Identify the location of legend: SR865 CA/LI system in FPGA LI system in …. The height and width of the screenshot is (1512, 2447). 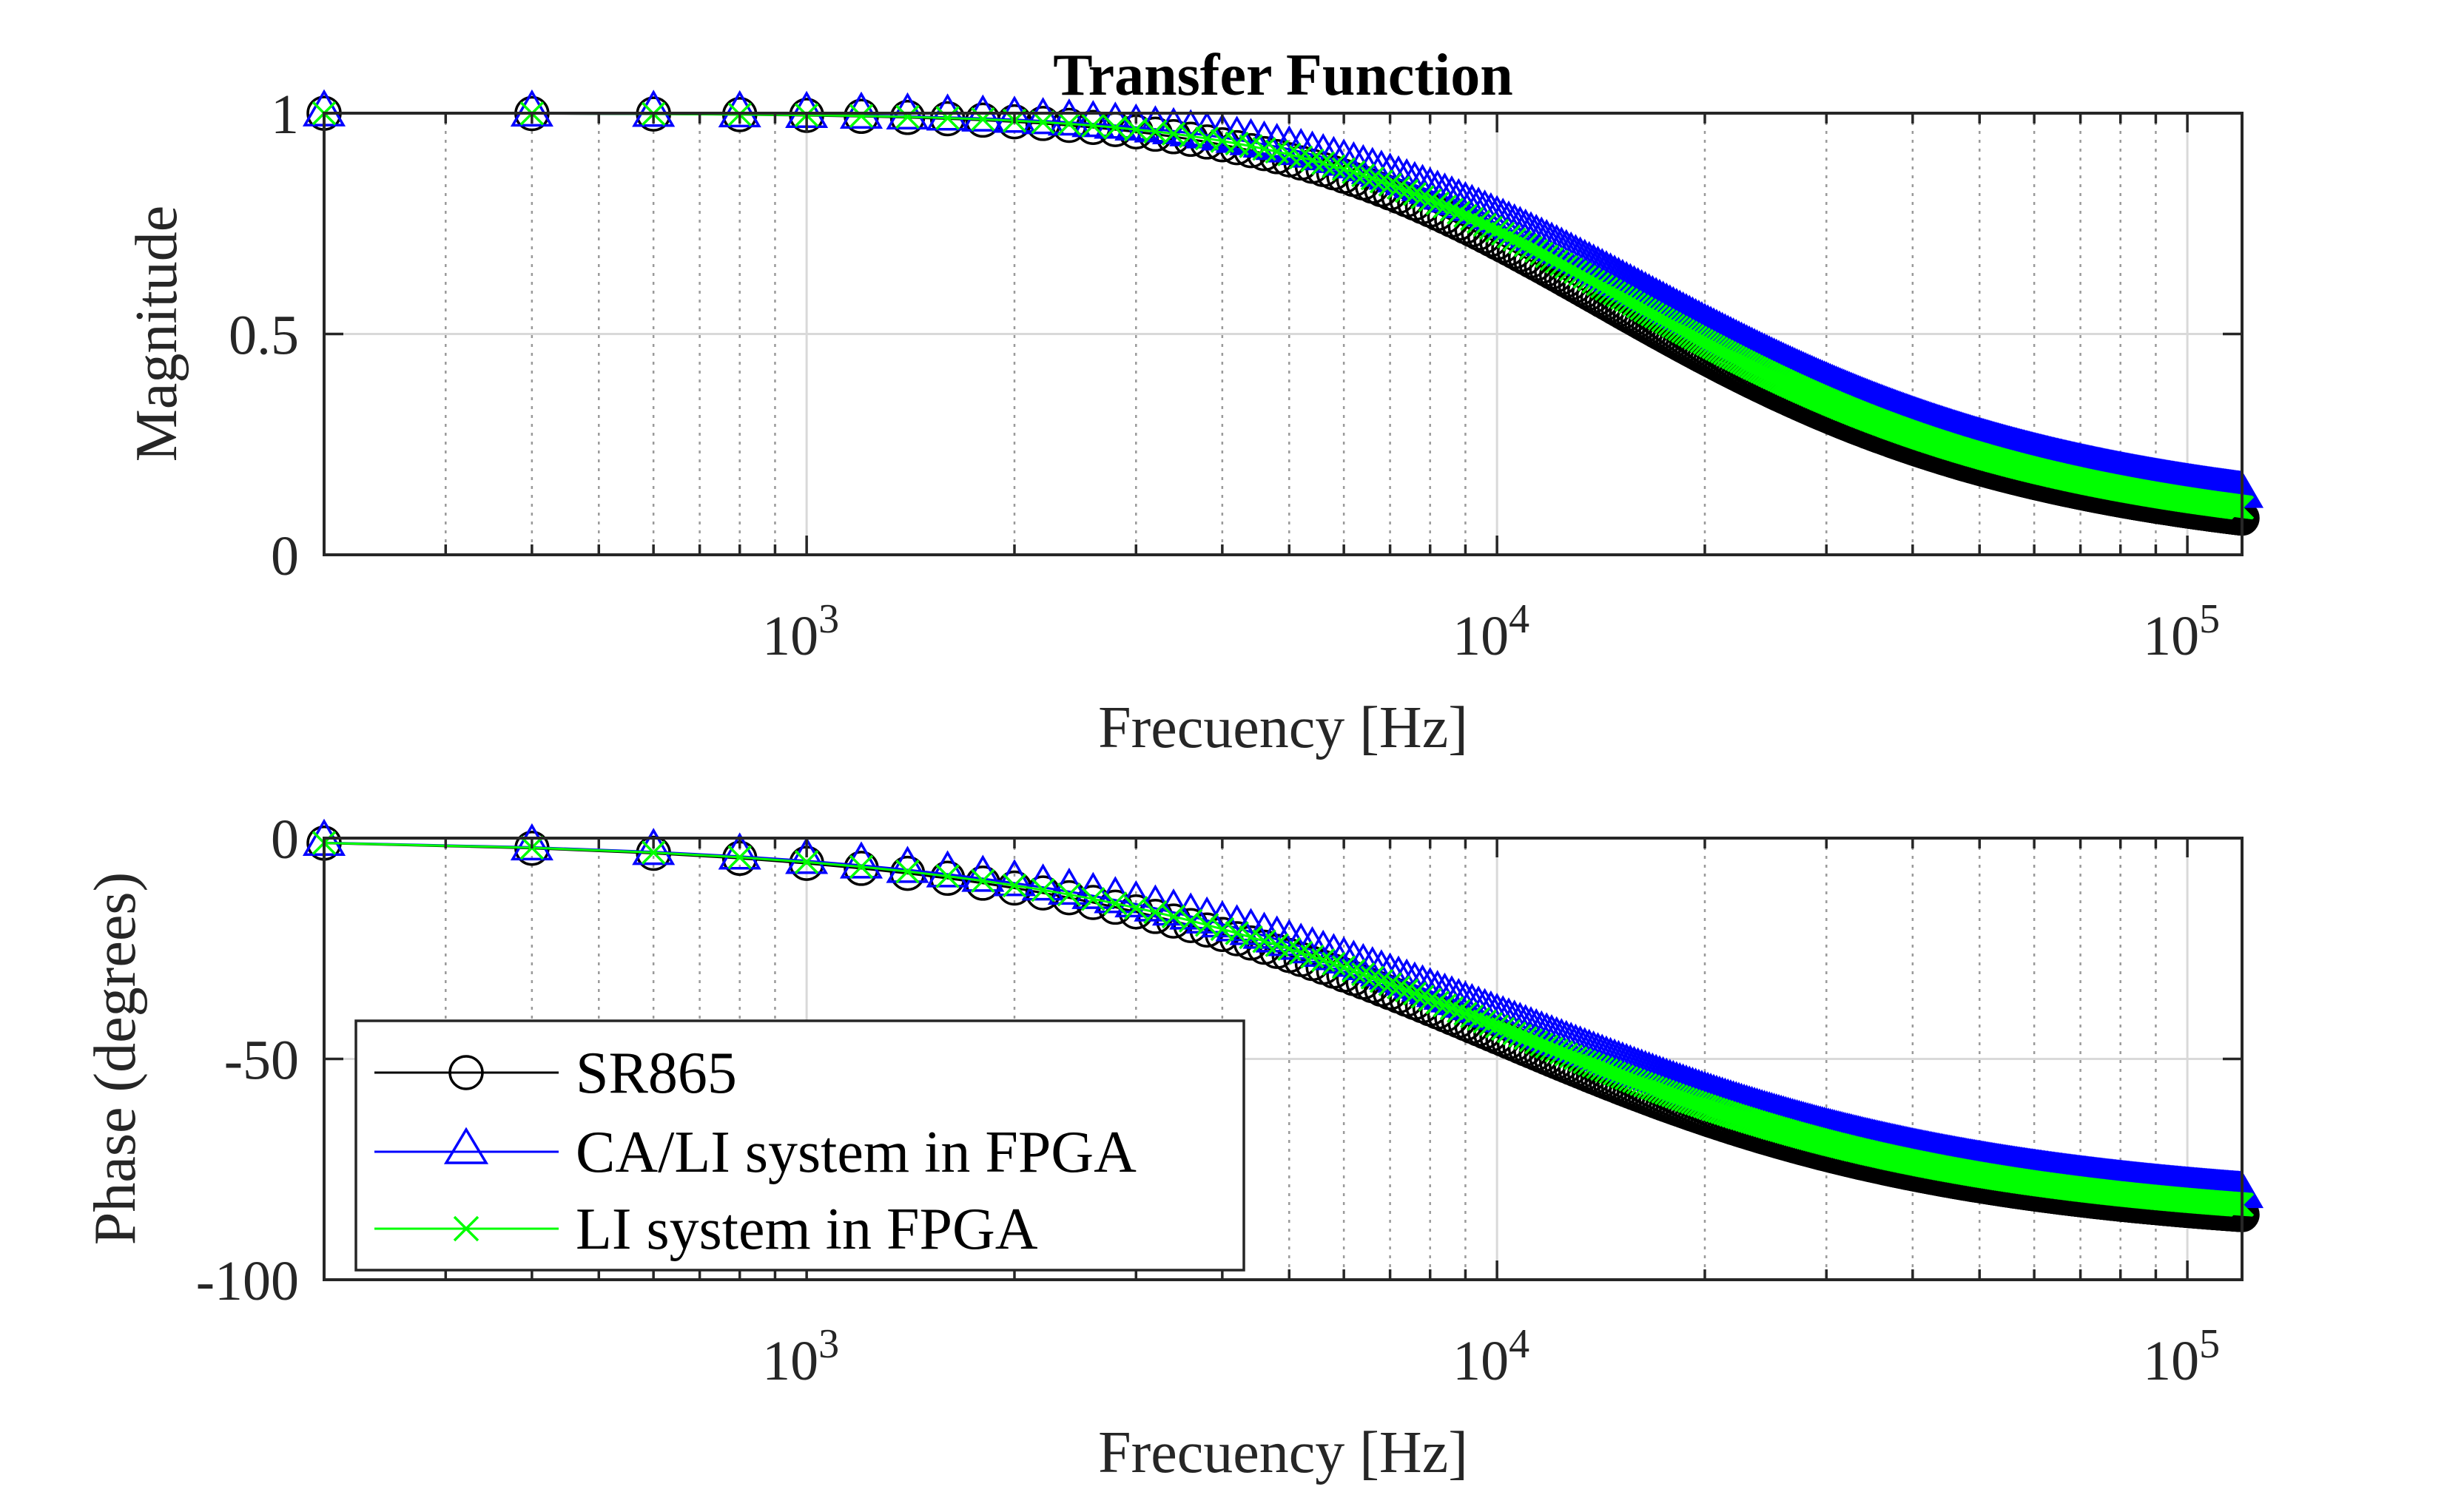
(799, 1145).